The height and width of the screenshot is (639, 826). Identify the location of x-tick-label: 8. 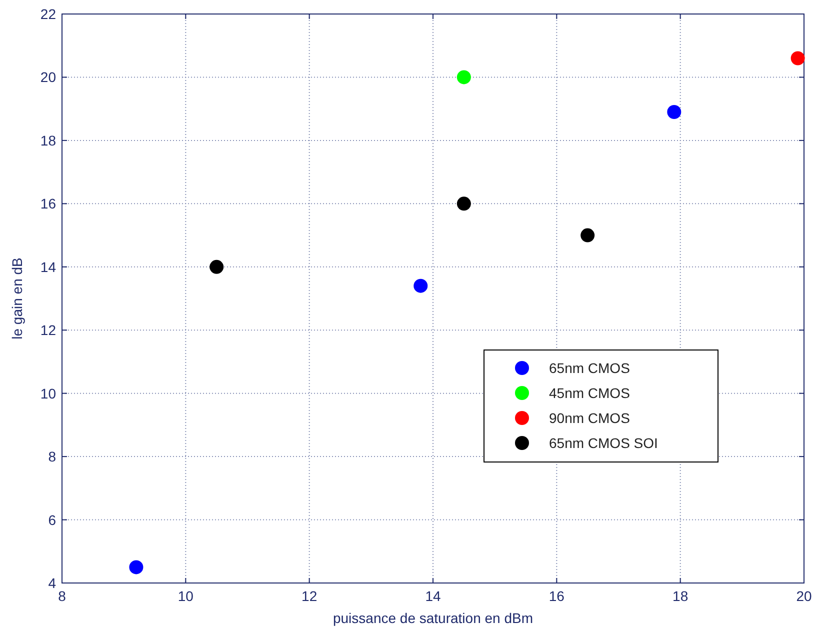
(62, 596).